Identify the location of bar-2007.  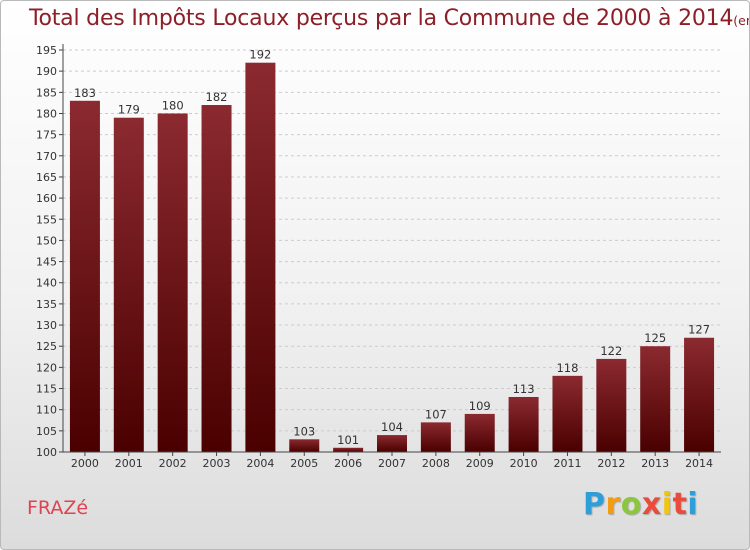
(392, 443).